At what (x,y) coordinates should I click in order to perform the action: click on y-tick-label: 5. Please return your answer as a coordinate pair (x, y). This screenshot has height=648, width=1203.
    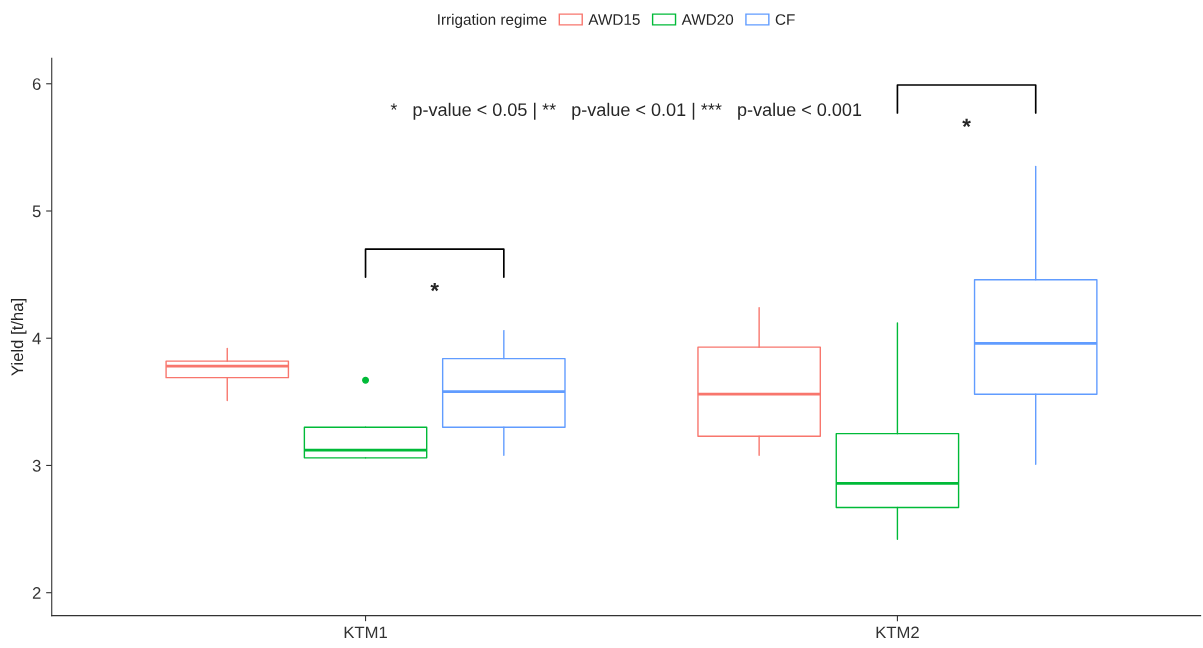
    Looking at the image, I should click on (36, 211).